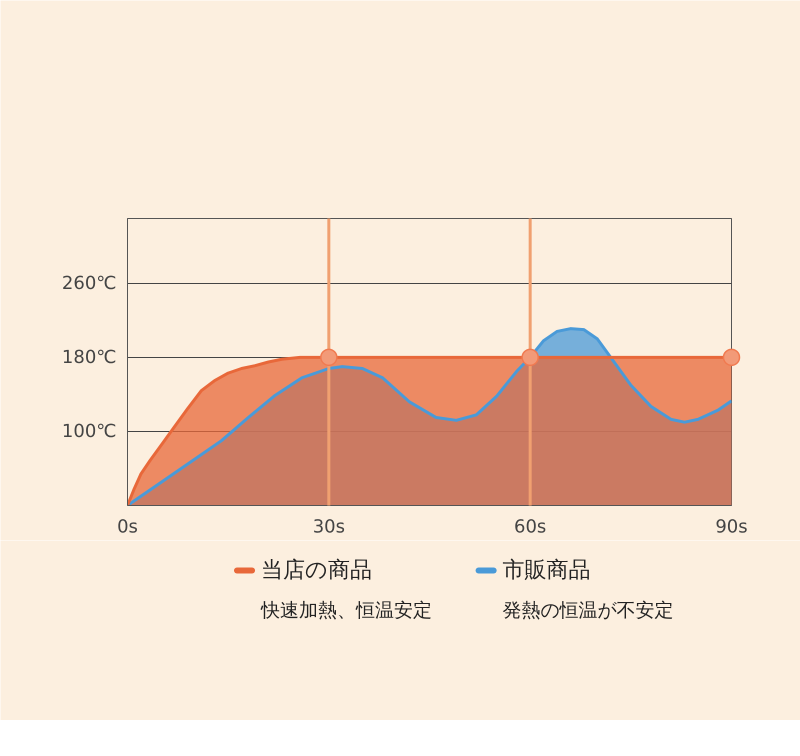 This screenshot has width=800, height=756. Describe the element at coordinates (328, 527) in the screenshot. I see `x-tick-label: 30s` at that location.